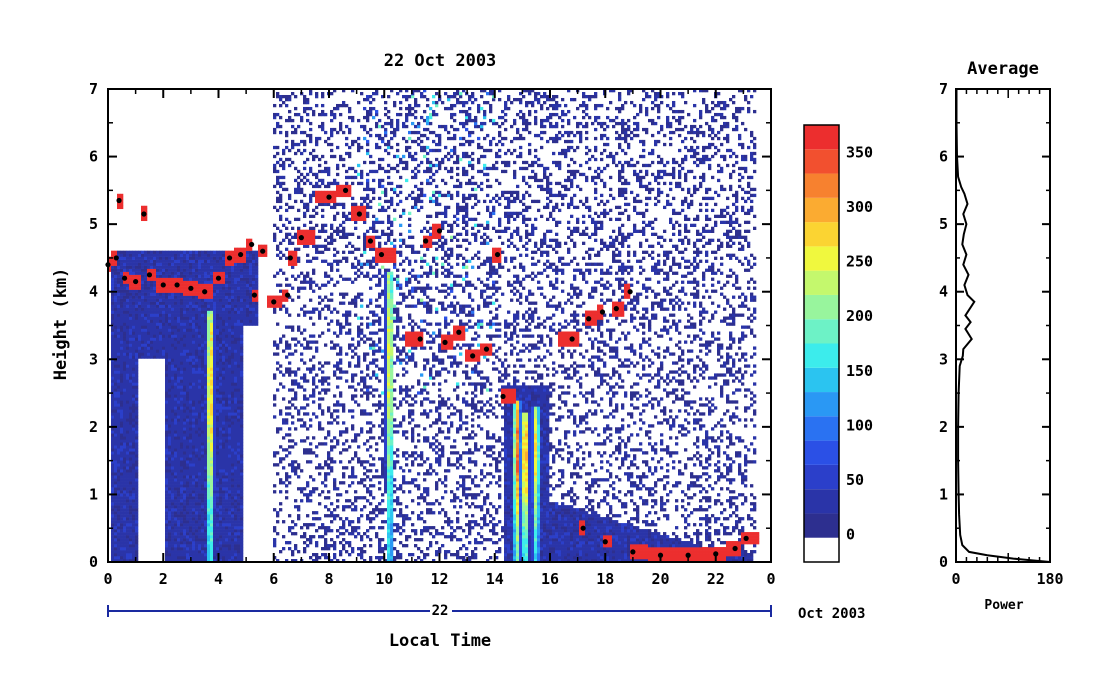 The image size is (1112, 699). Describe the element at coordinates (859, 152) in the screenshot. I see `colorbar-tick-label: 350` at that location.